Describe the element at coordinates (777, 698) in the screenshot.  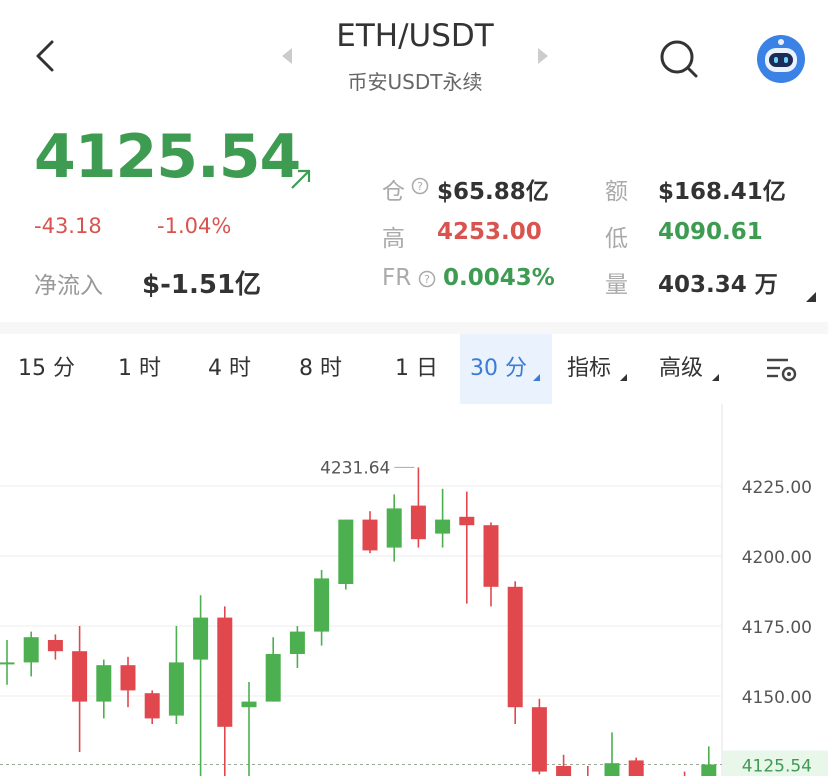
I see `y-tick-label: 4150.00` at that location.